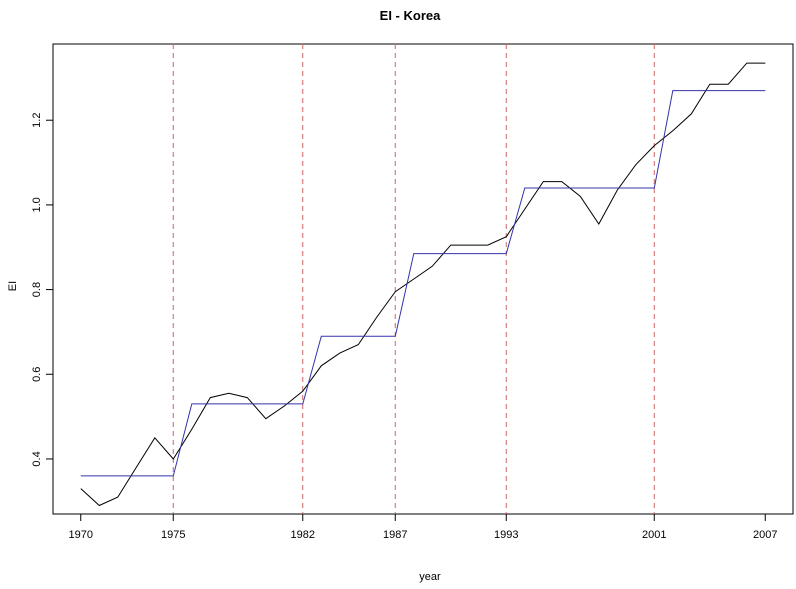  What do you see at coordinates (37, 289) in the screenshot?
I see `y-tick-label-2: 0.8` at bounding box center [37, 289].